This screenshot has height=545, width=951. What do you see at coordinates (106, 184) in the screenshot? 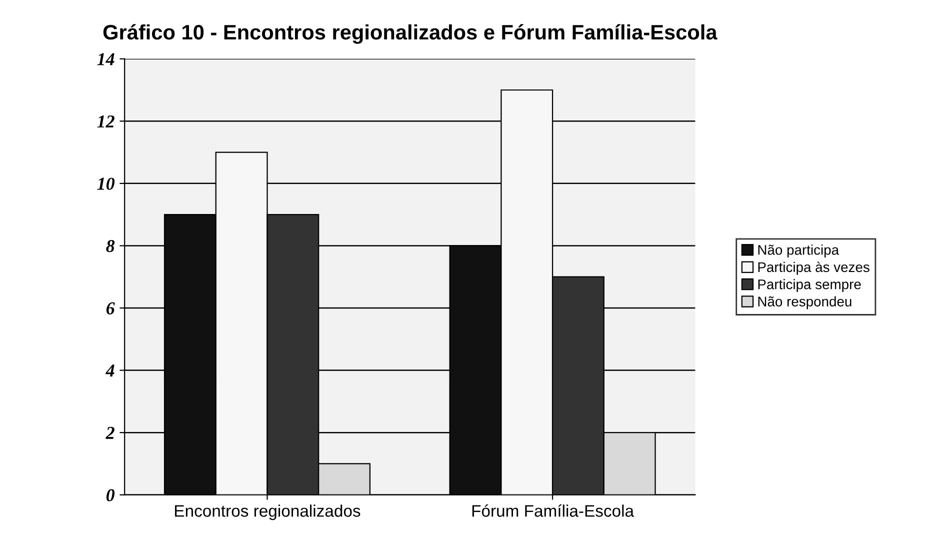
I see `y-tick-label: 10` at bounding box center [106, 184].